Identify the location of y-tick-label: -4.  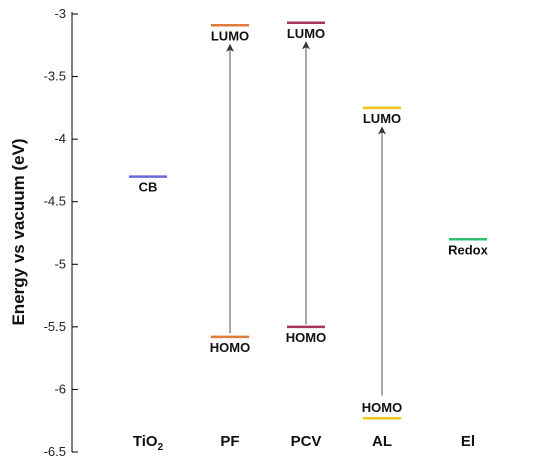
(60, 138).